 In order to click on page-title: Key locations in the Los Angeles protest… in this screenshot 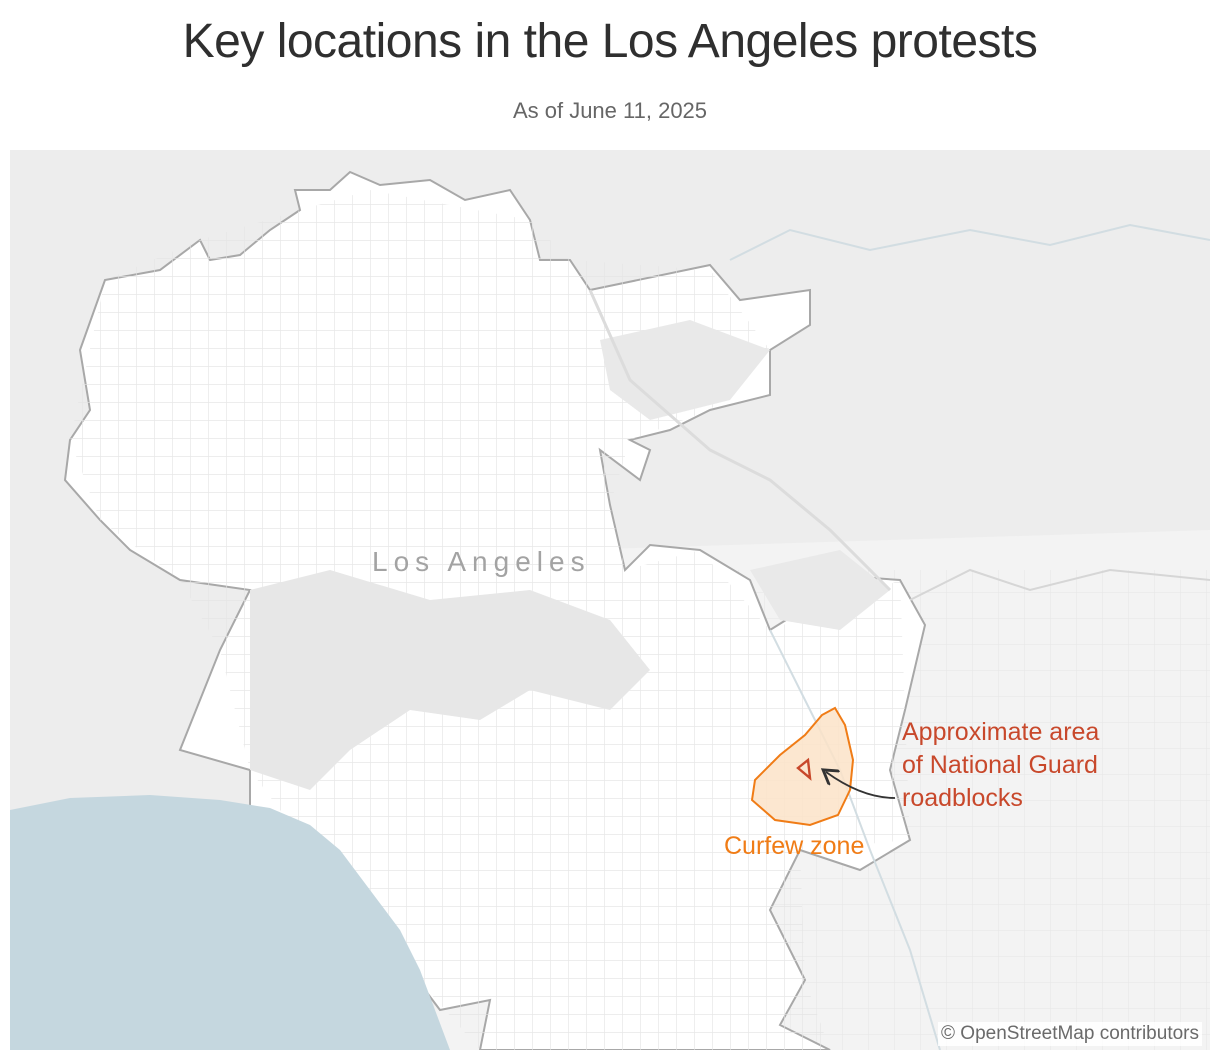, I will do `click(610, 41)`.